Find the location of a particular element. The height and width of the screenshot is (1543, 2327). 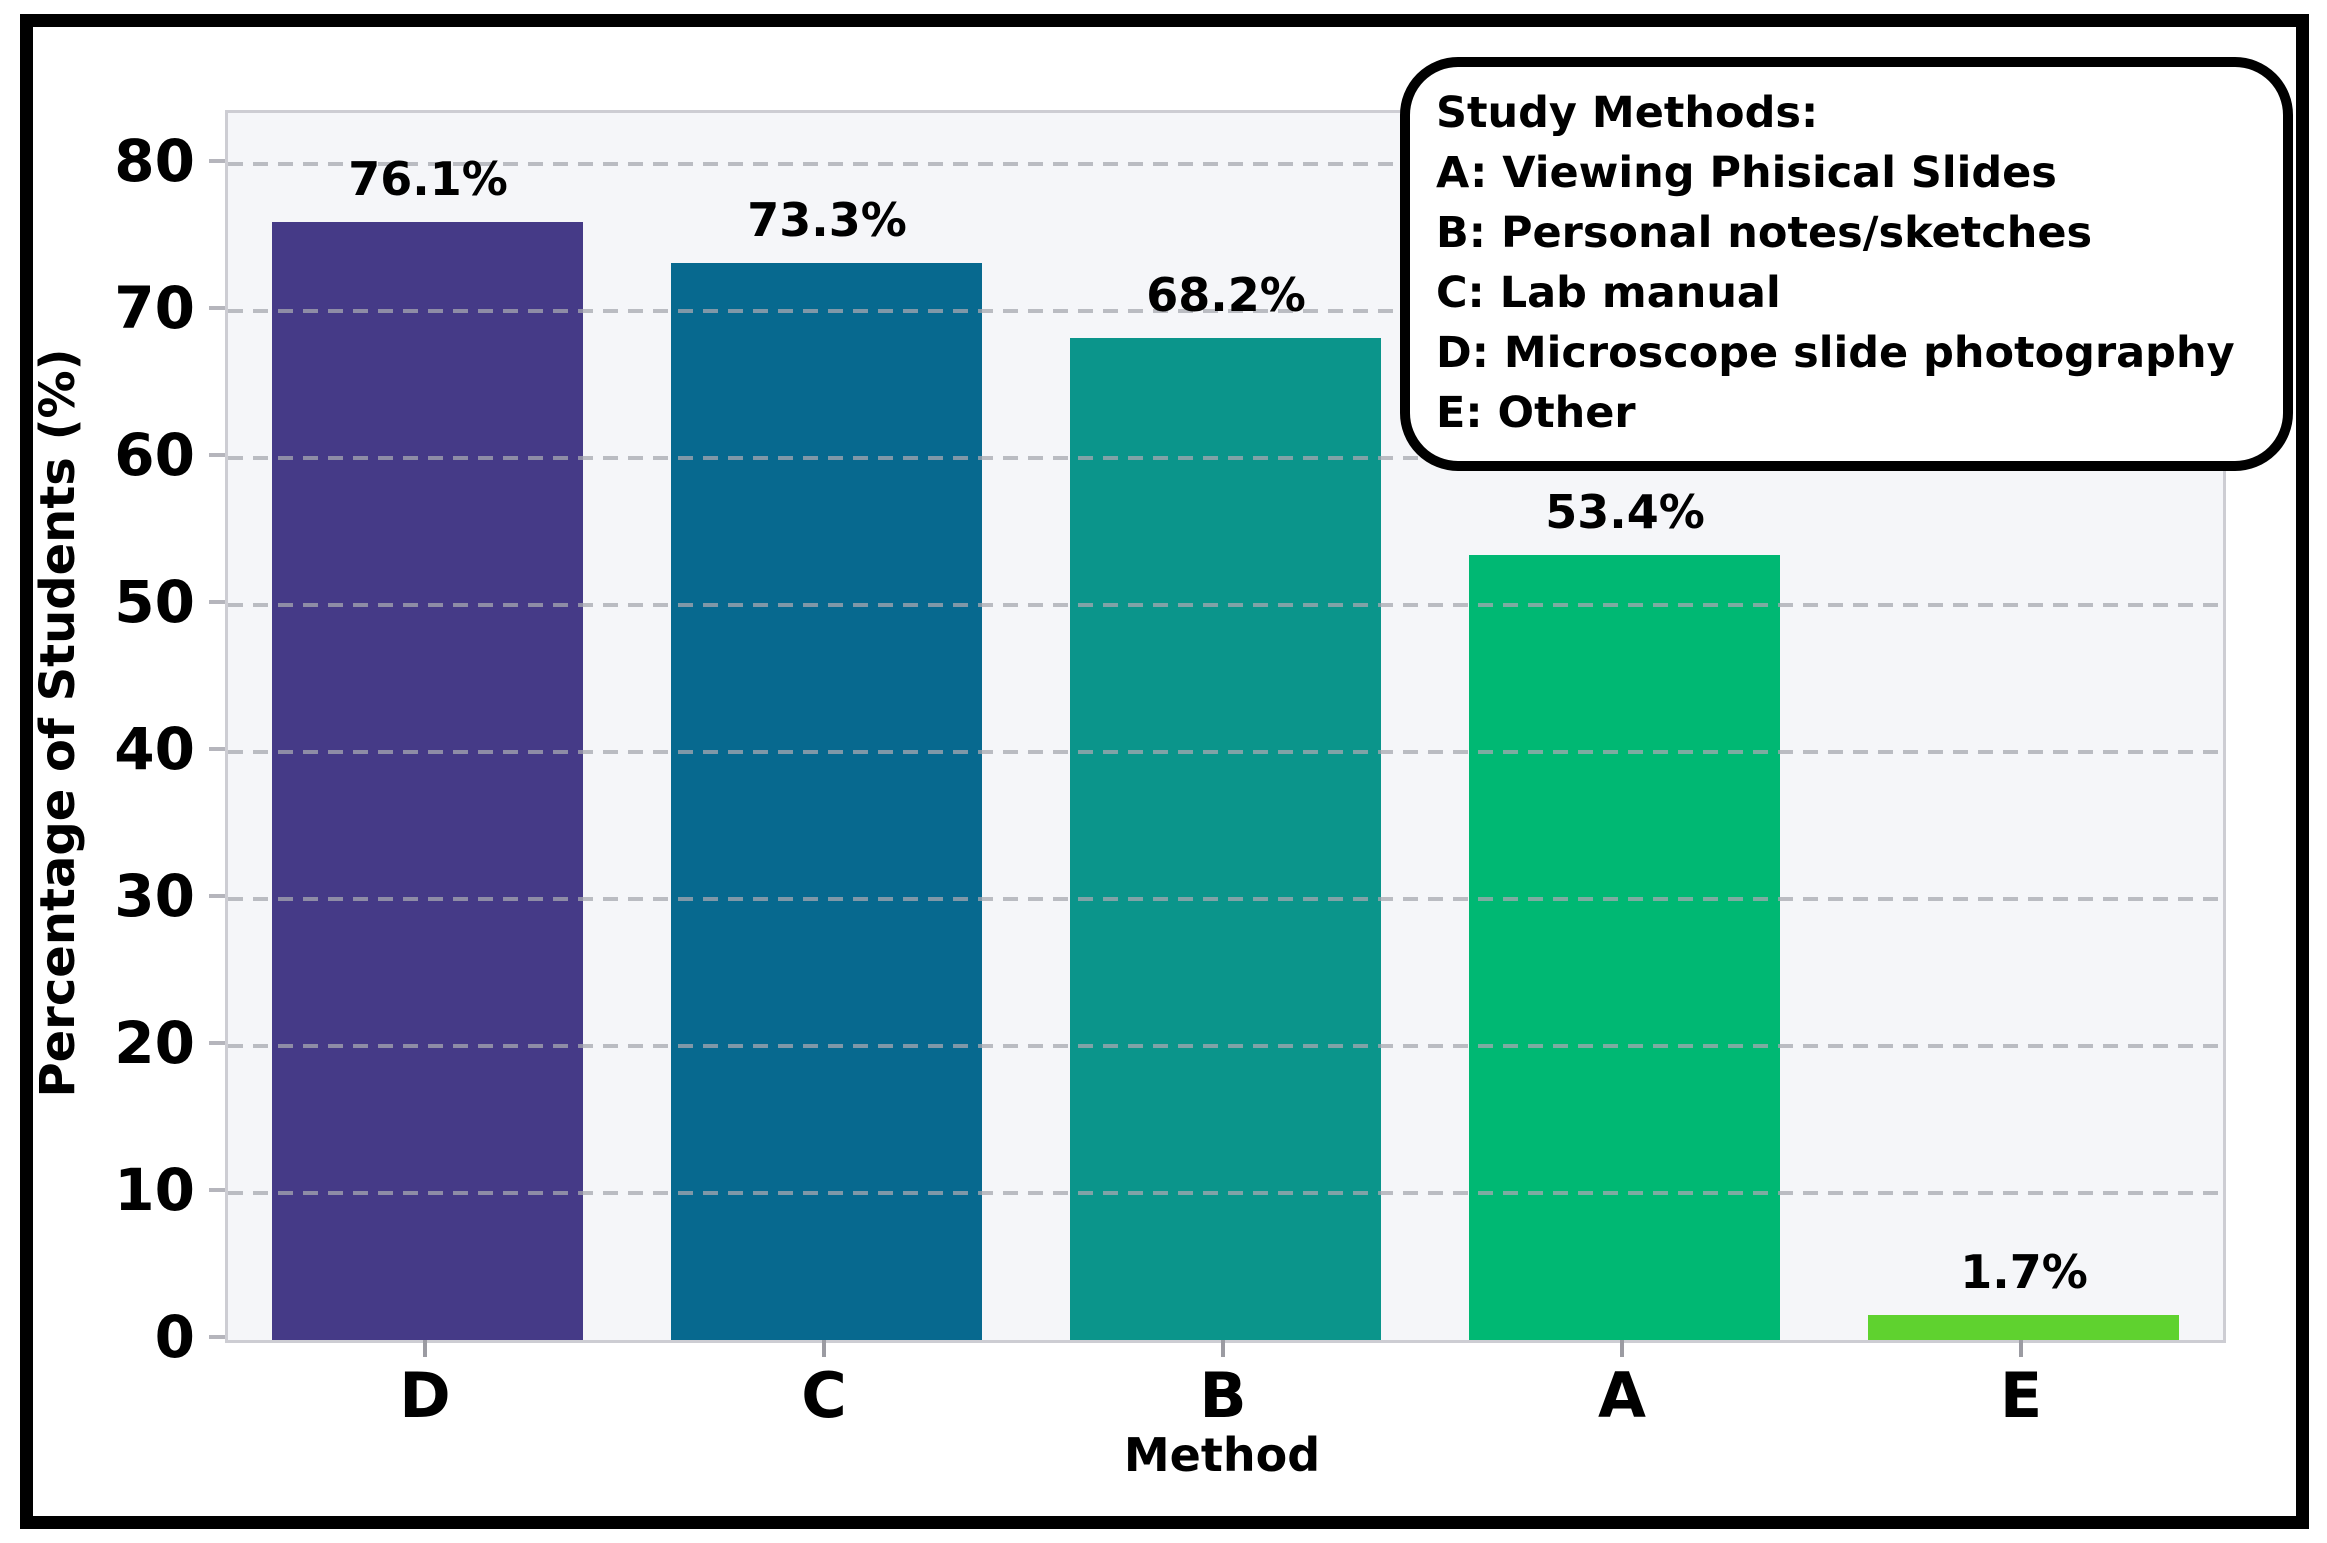

value-label-E: 1.7% is located at coordinates (2024, 1272).